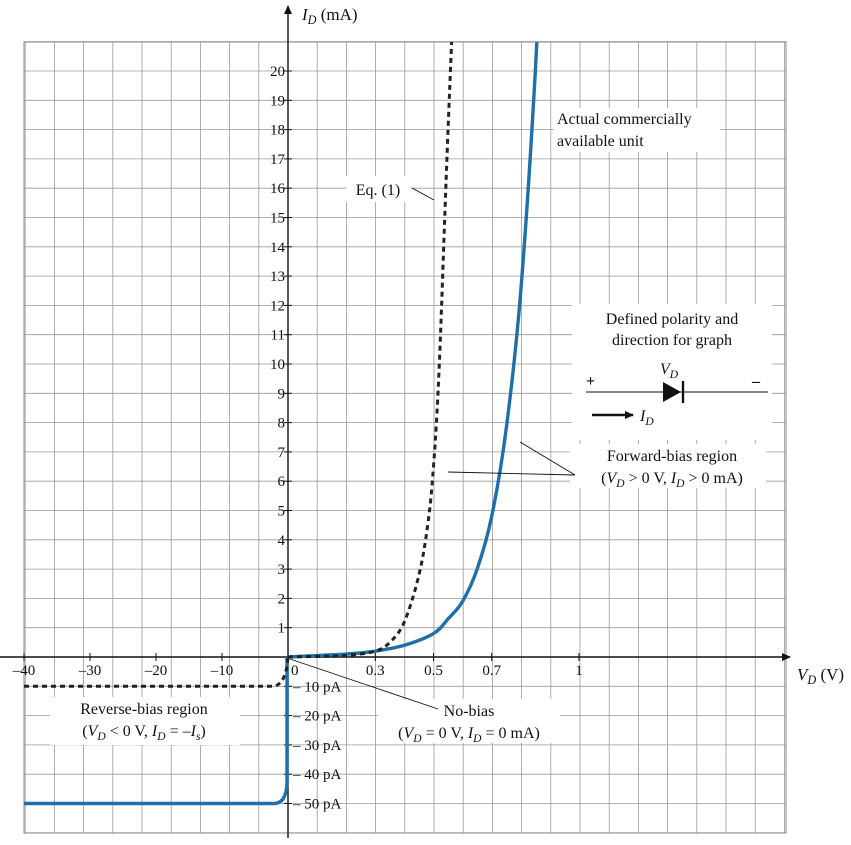 The height and width of the screenshot is (845, 851). Describe the element at coordinates (364, 684) in the screenshot. I see `no-bias-leader` at that location.